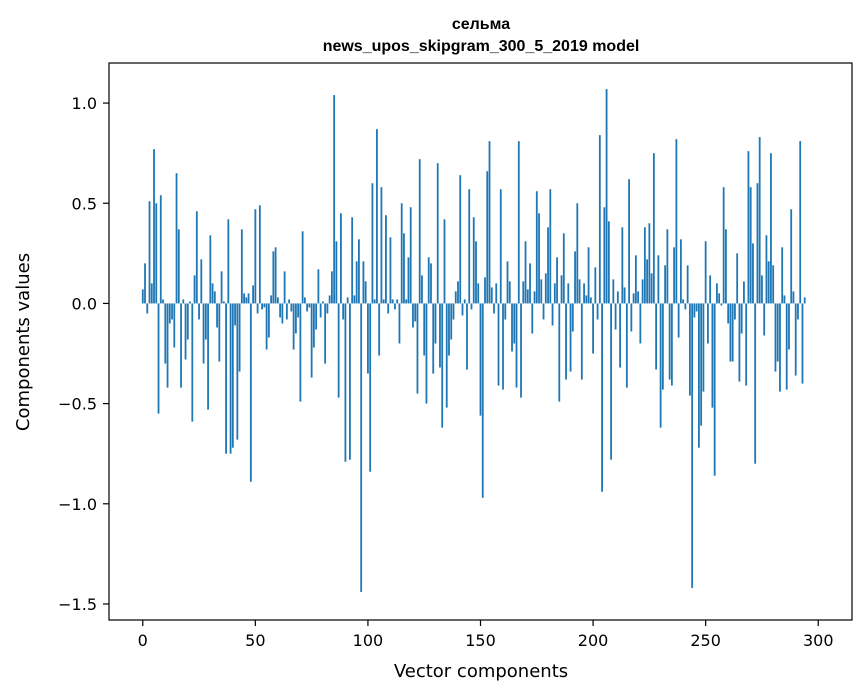 Image resolution: width=867 pixels, height=696 pixels. Describe the element at coordinates (481, 671) in the screenshot. I see `x-axis-label: Vector components` at that location.